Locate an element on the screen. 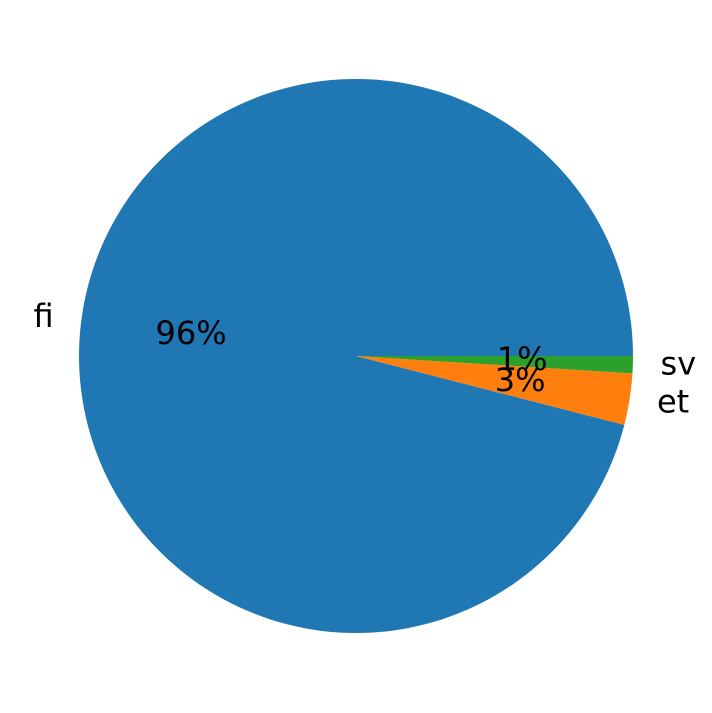  slice-label: fi is located at coordinates (44, 316).